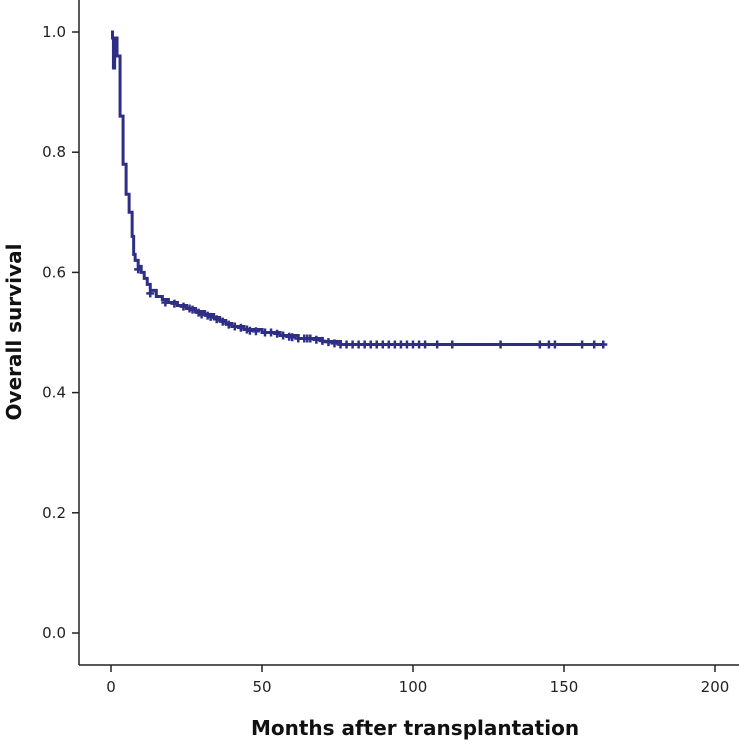  I want to click on x-ticks: 0 50 100 150 200, so click(417, 680).